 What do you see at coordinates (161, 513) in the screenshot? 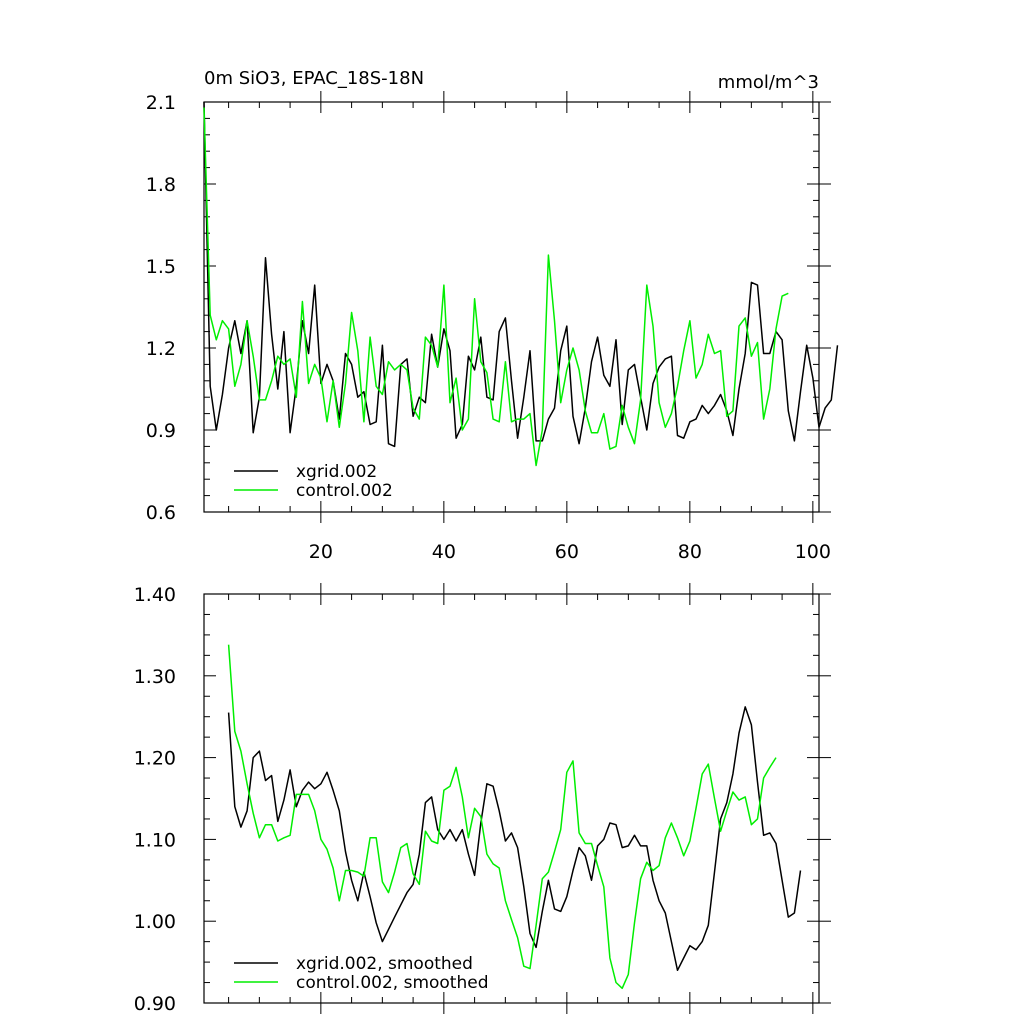
I see `top-y-tick-label: 0.6` at bounding box center [161, 513].